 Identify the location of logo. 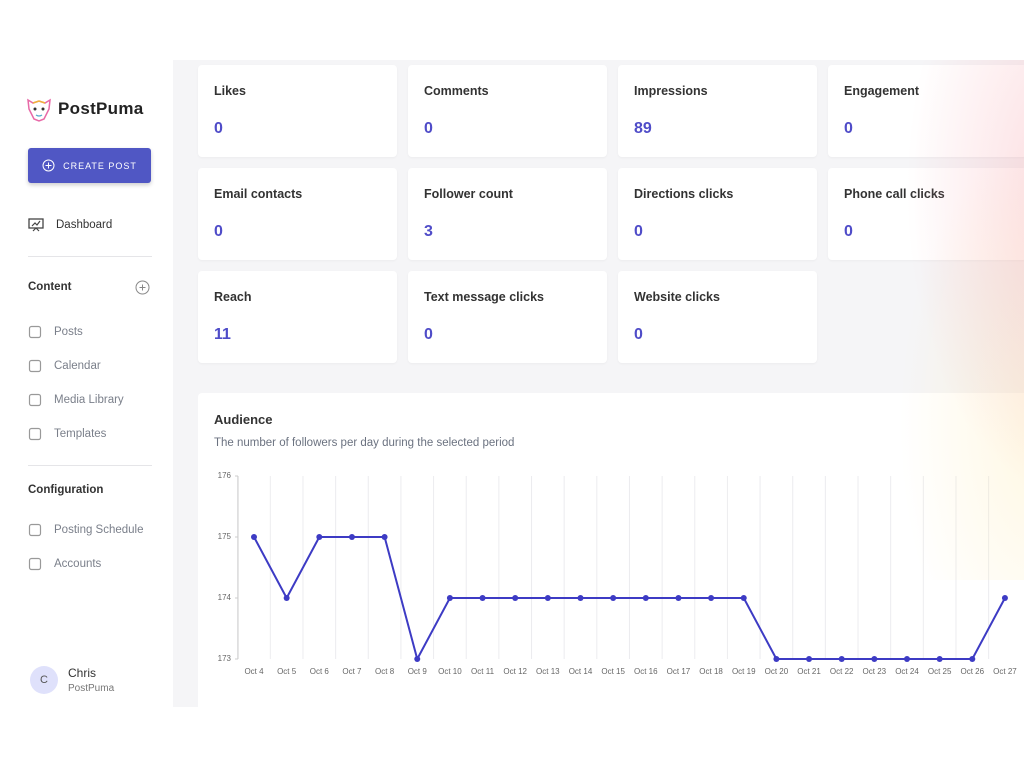
(39, 110).